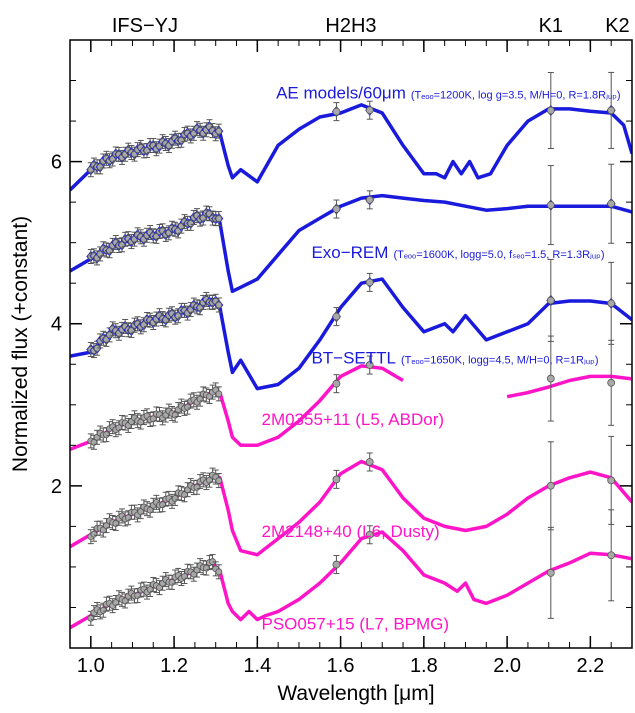 The image size is (635, 713). I want to click on y-tick-label: 6, so click(56, 163).